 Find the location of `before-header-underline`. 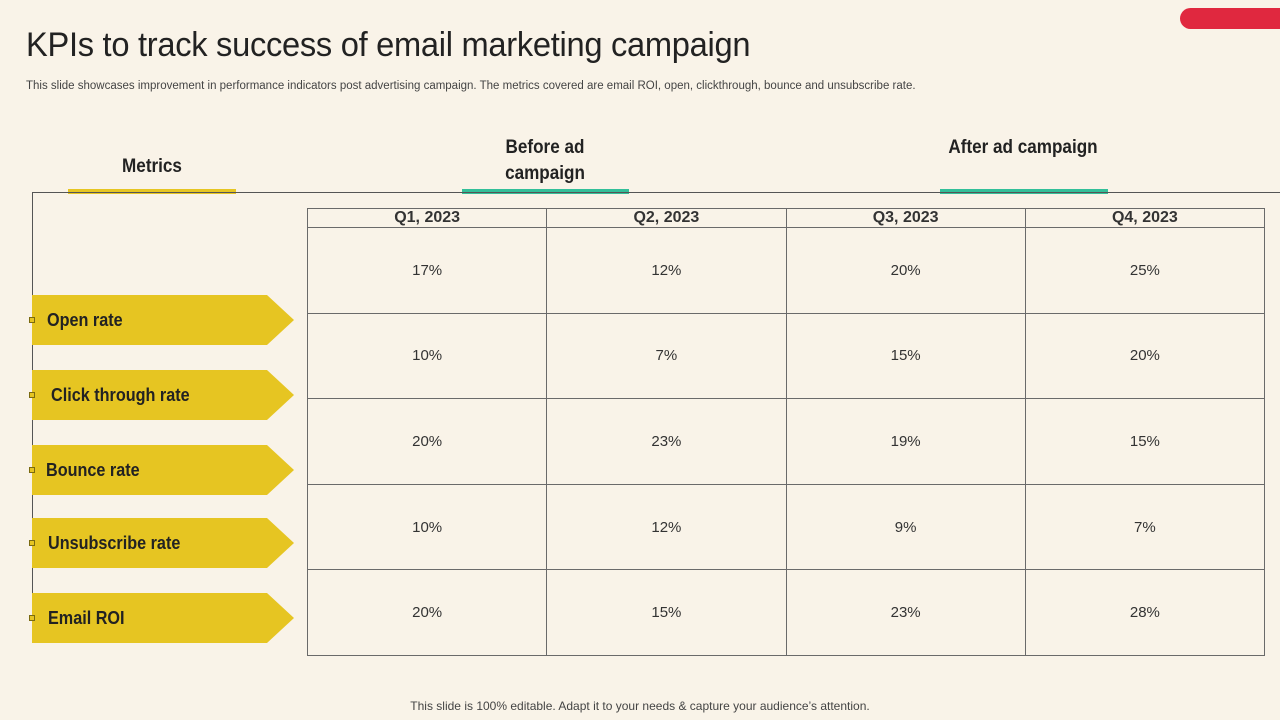

before-header-underline is located at coordinates (545, 191).